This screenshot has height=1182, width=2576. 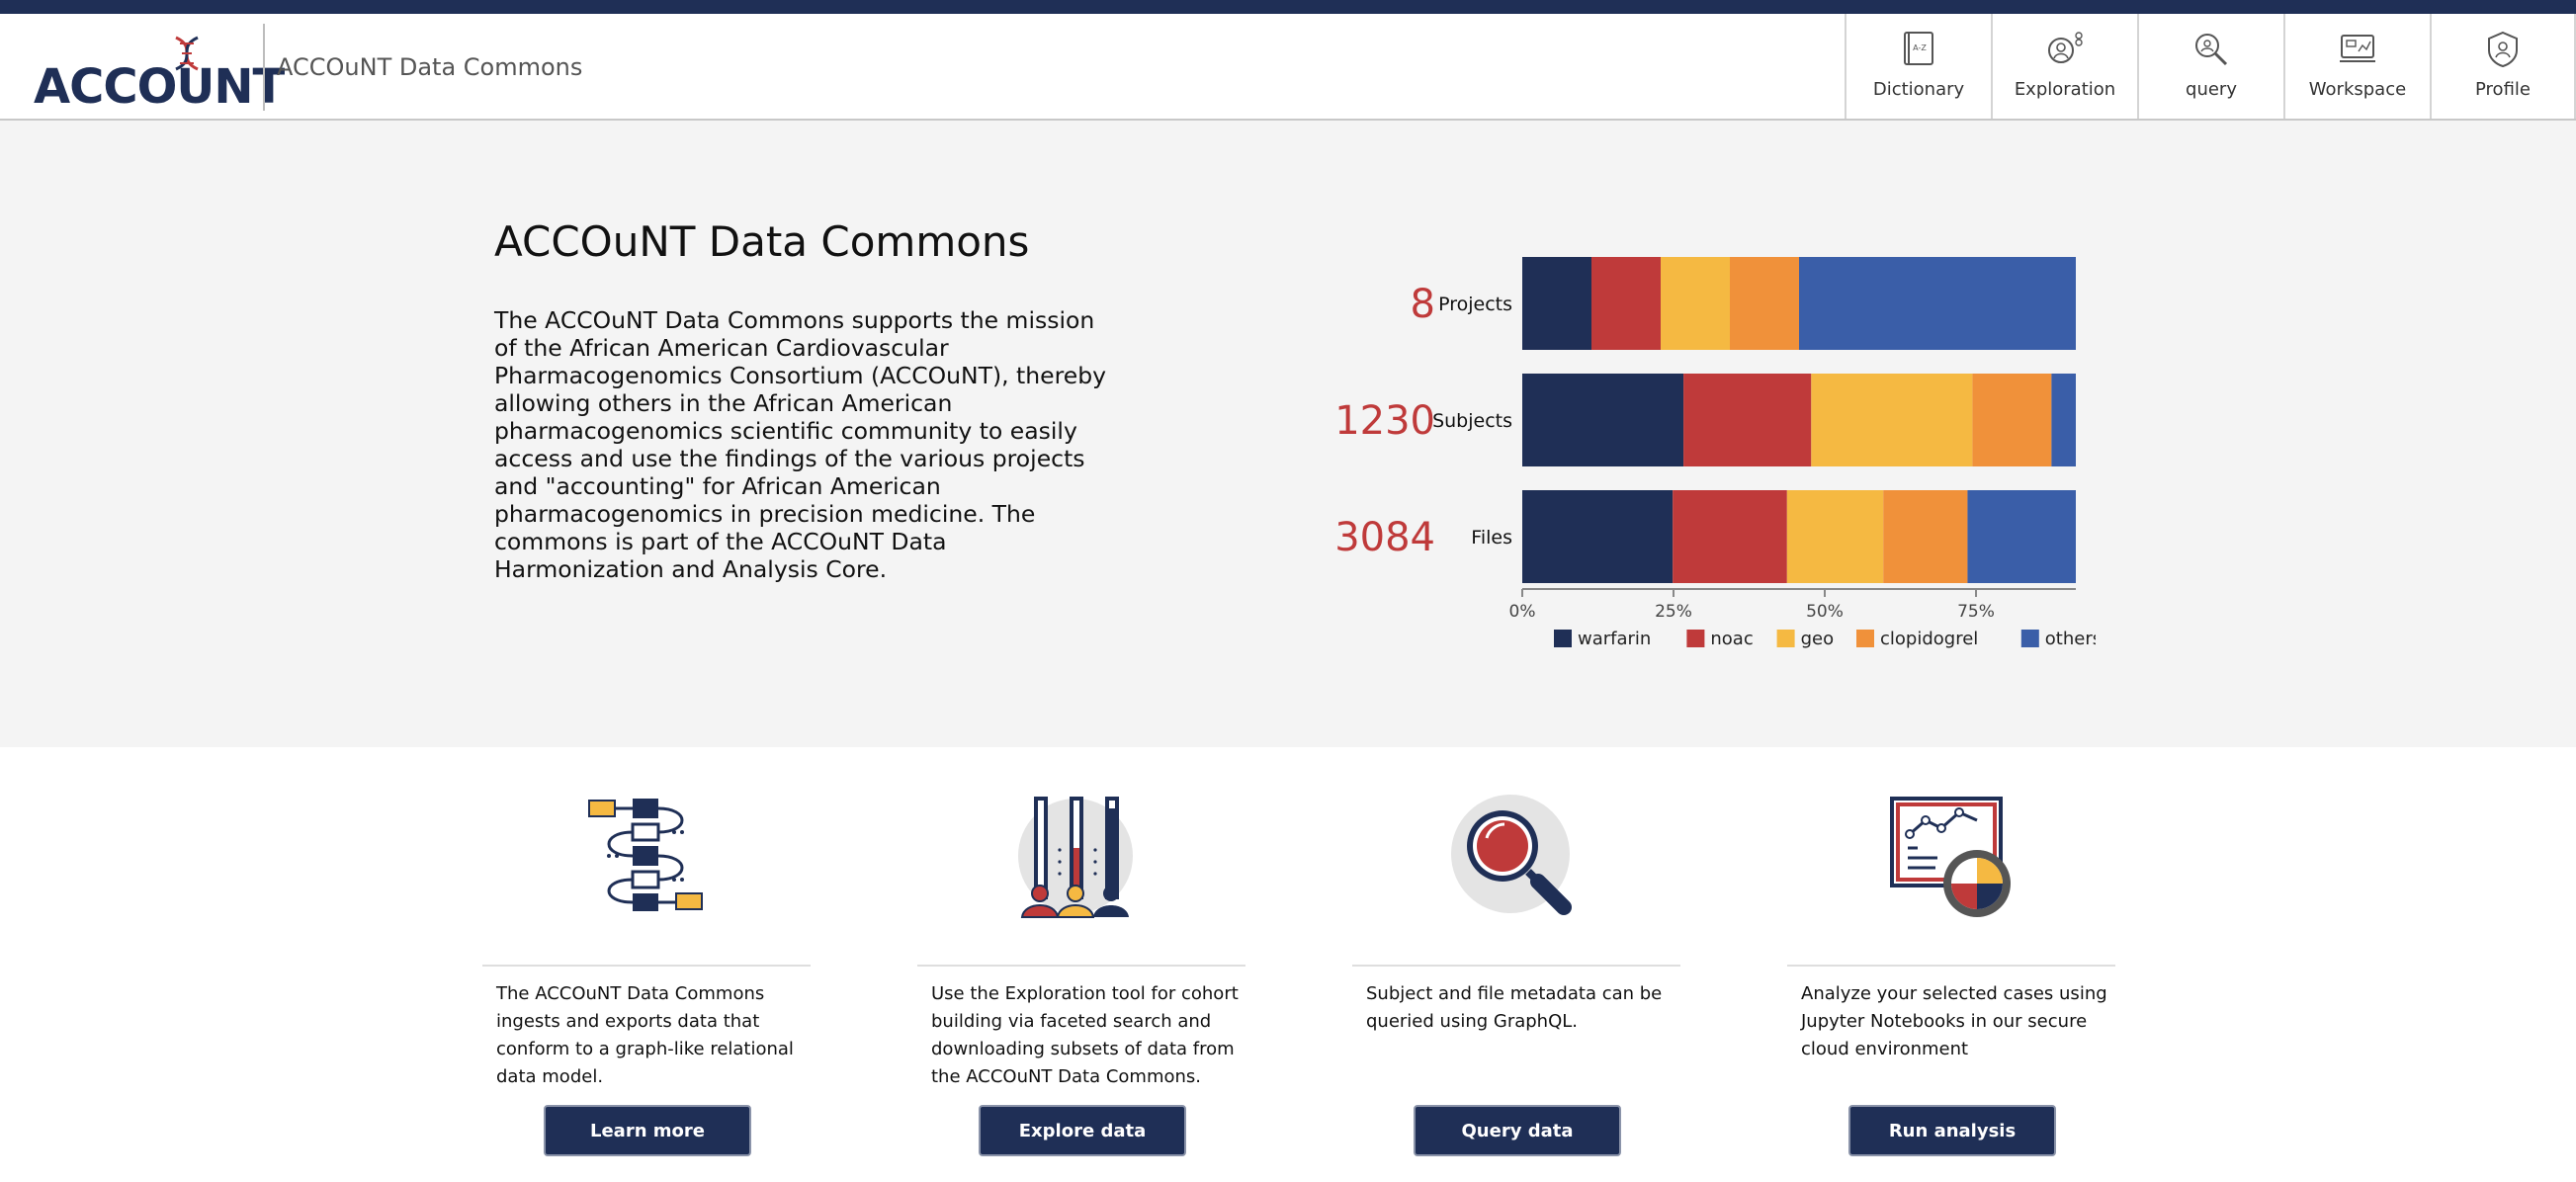 I want to click on explore-data-button: Explore data, so click(x=1082, y=1130).